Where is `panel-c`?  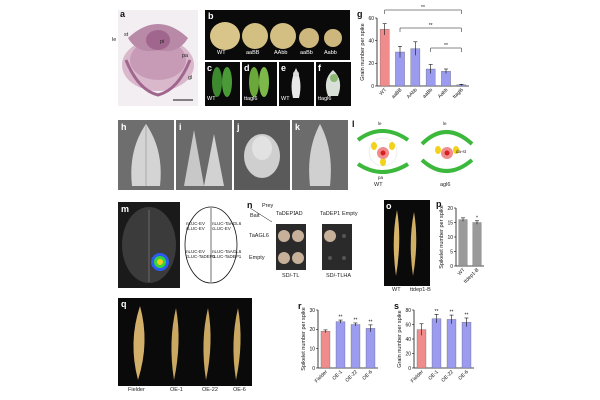
panel-c is located at coordinates (222, 84).